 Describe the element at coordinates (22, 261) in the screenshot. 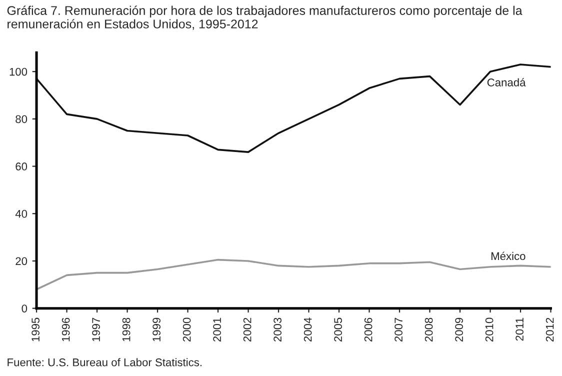

I see `y-tick-label: 20` at that location.